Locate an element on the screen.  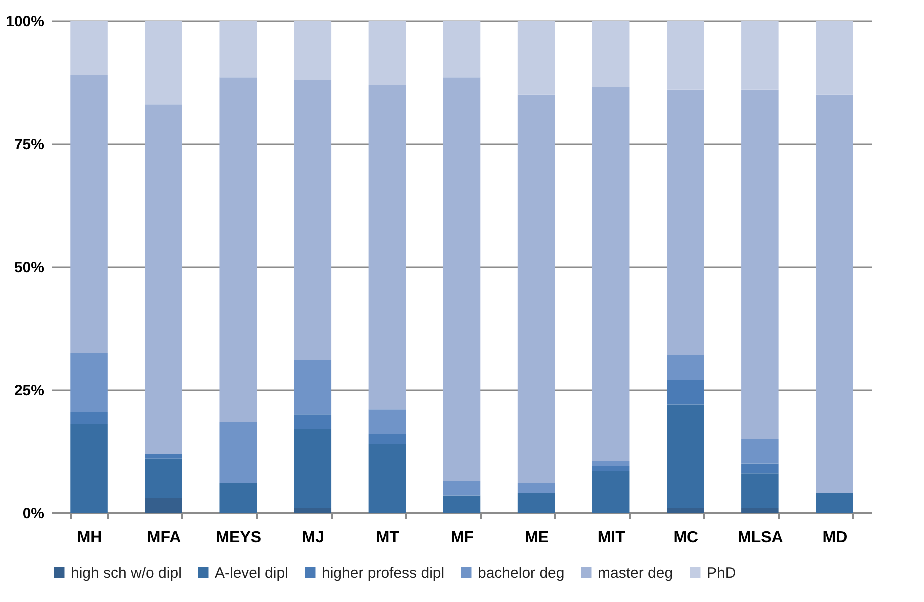
x-tick-label: ME is located at coordinates (537, 538).